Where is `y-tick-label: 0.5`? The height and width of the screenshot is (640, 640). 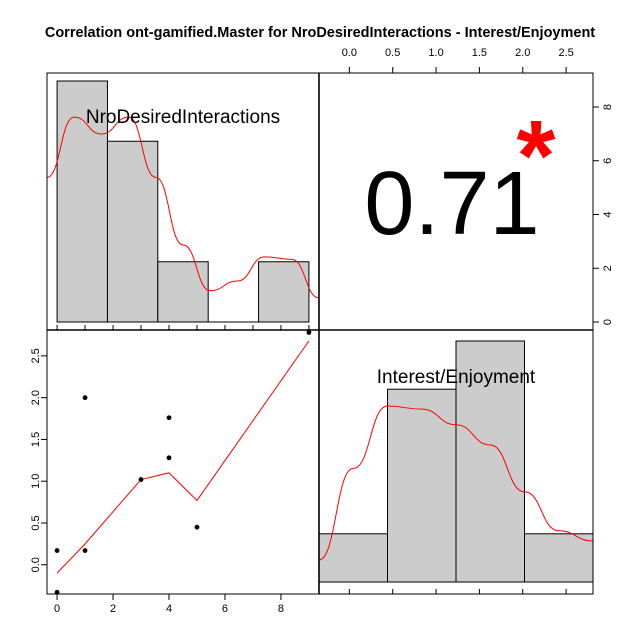 y-tick-label: 0.5 is located at coordinates (36, 522).